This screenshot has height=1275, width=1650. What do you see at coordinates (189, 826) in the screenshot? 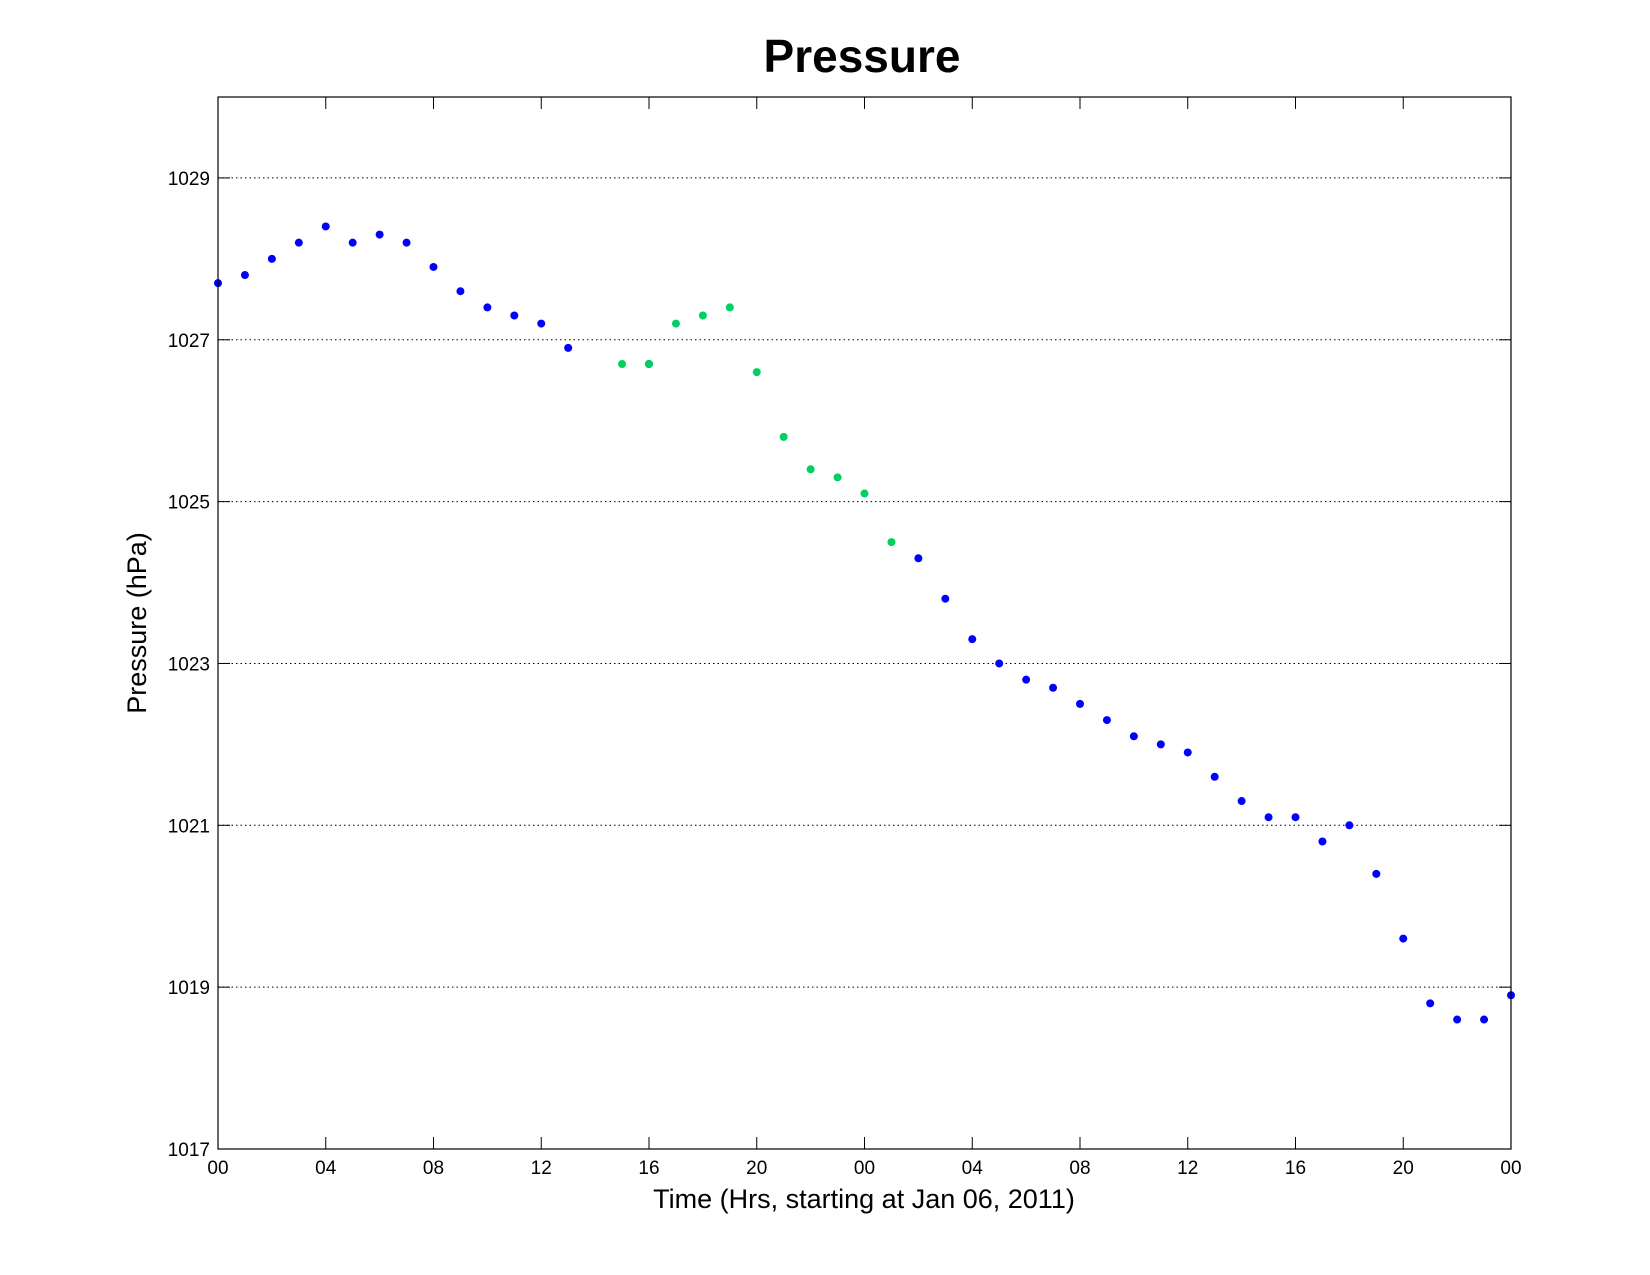
I see `y-tick-label: 1021` at bounding box center [189, 826].